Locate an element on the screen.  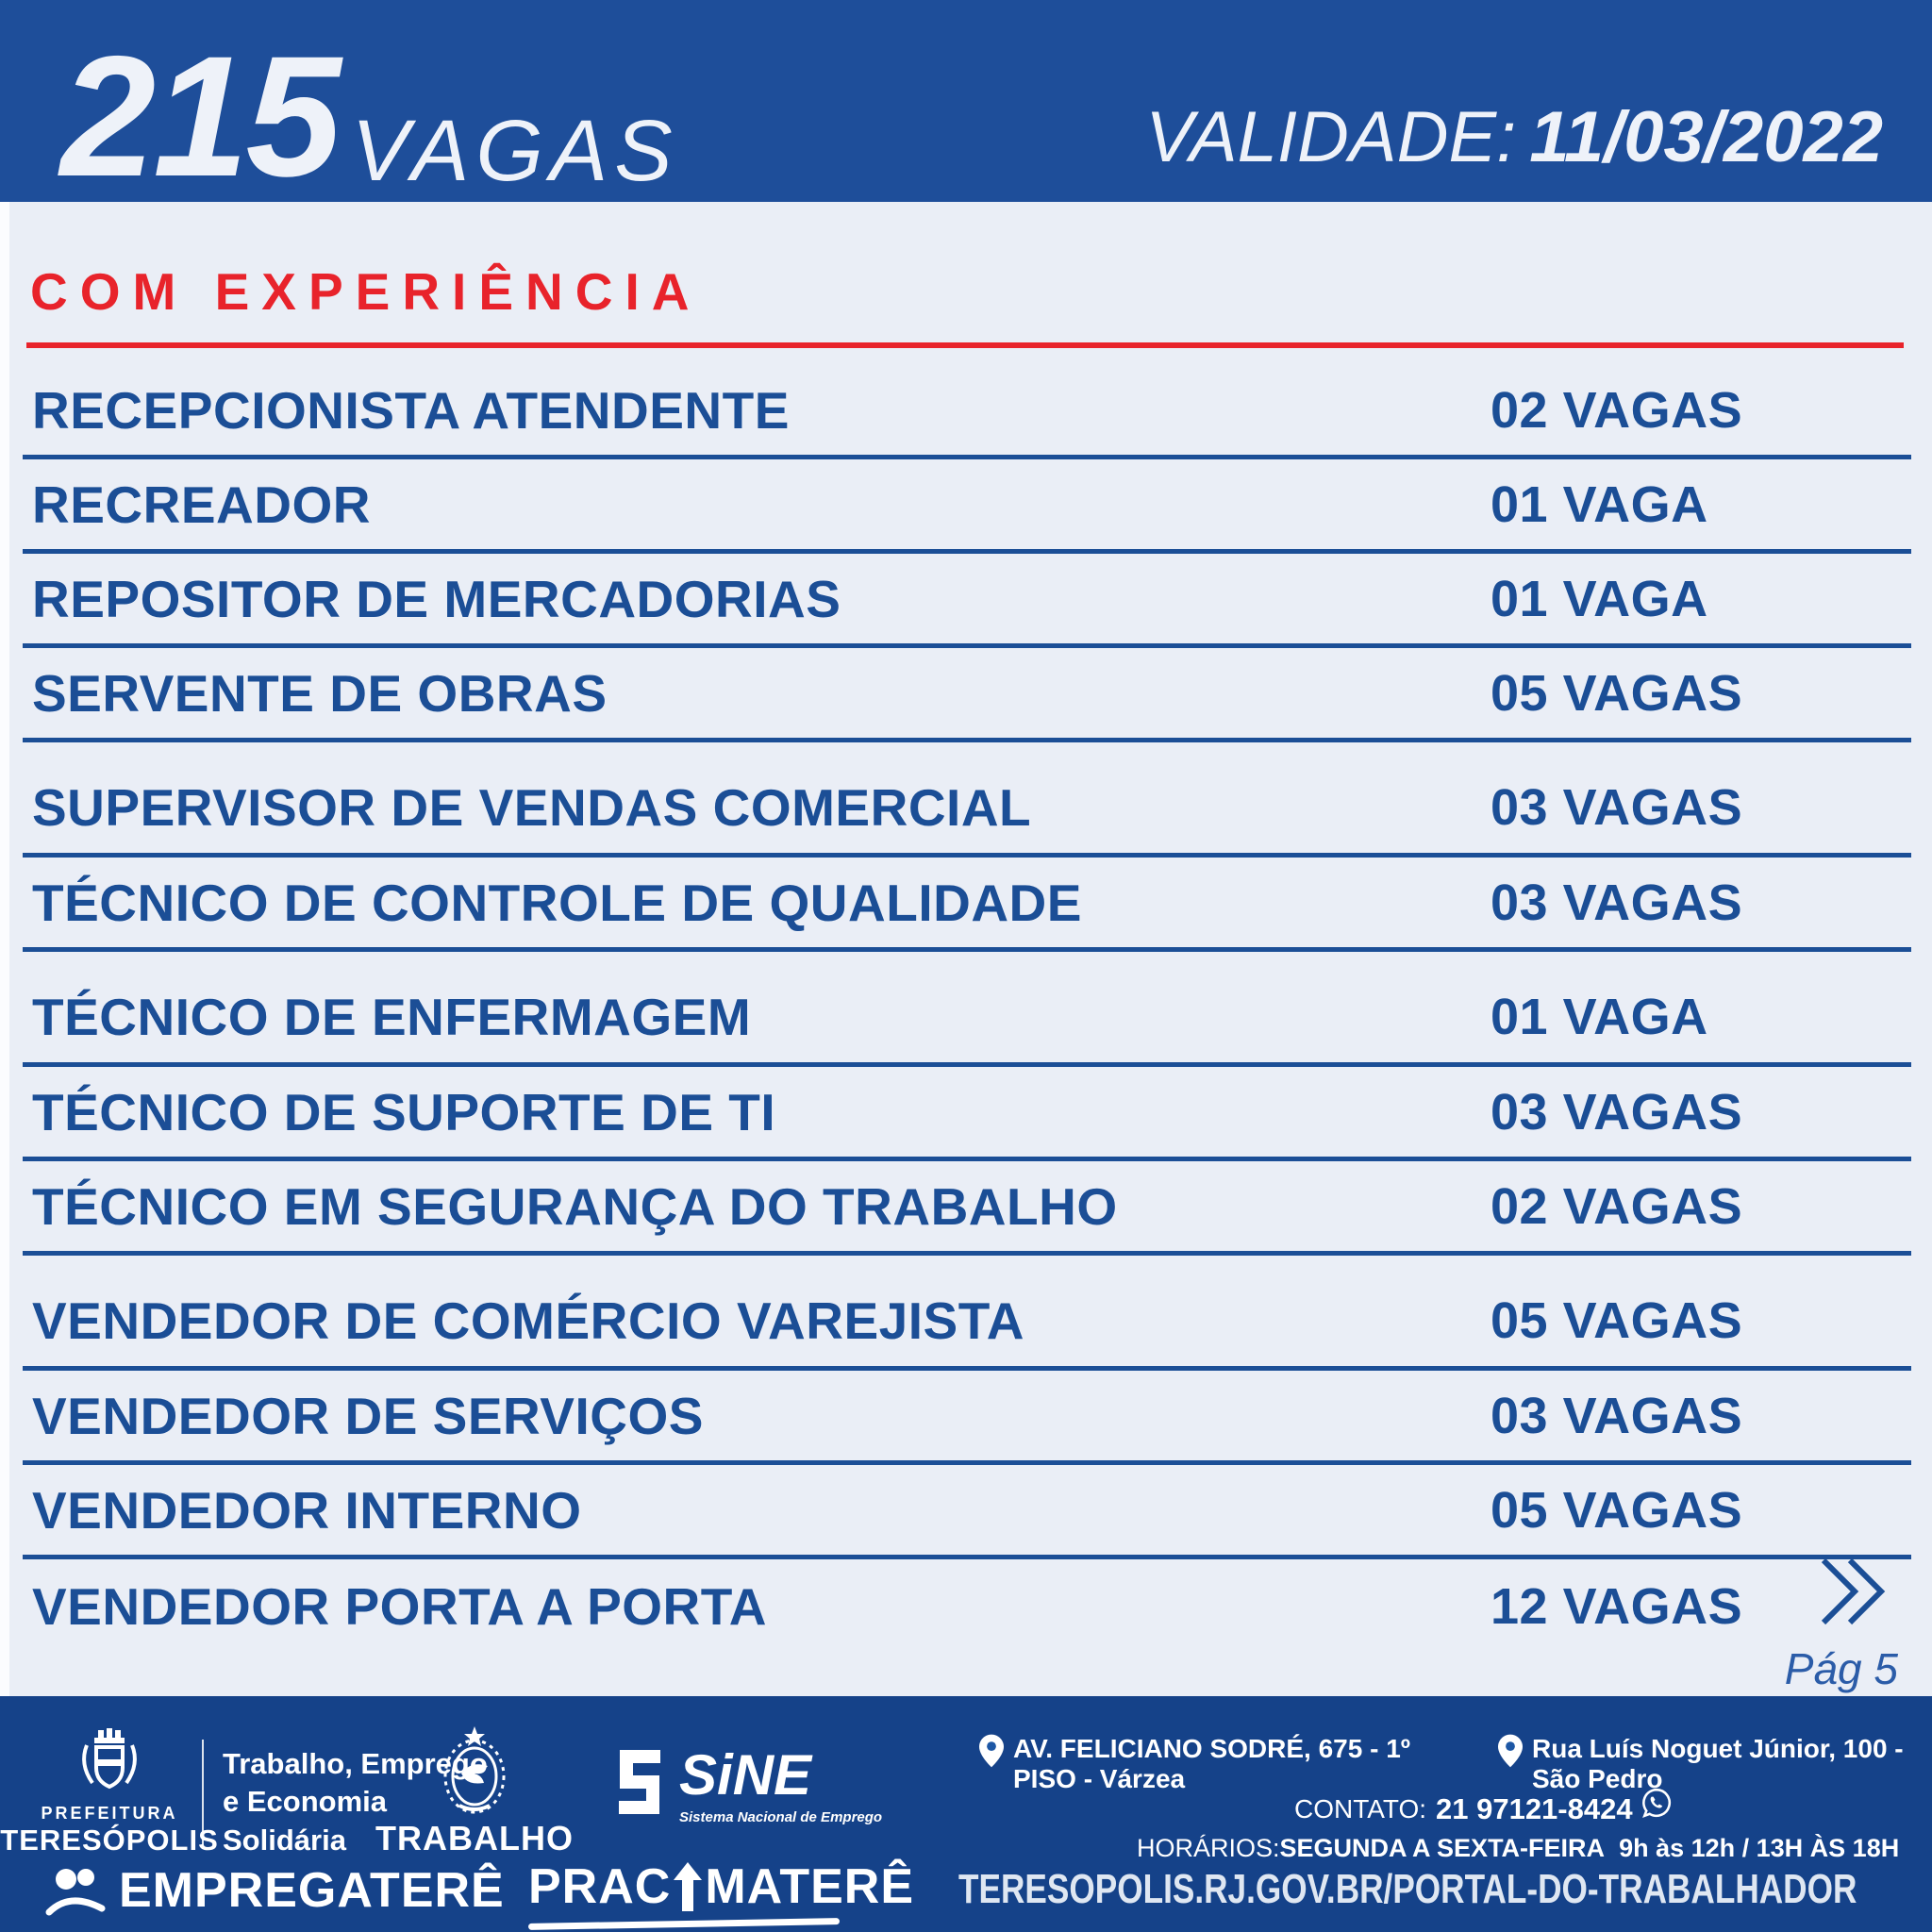
footer-divider is located at coordinates (203, 1792).